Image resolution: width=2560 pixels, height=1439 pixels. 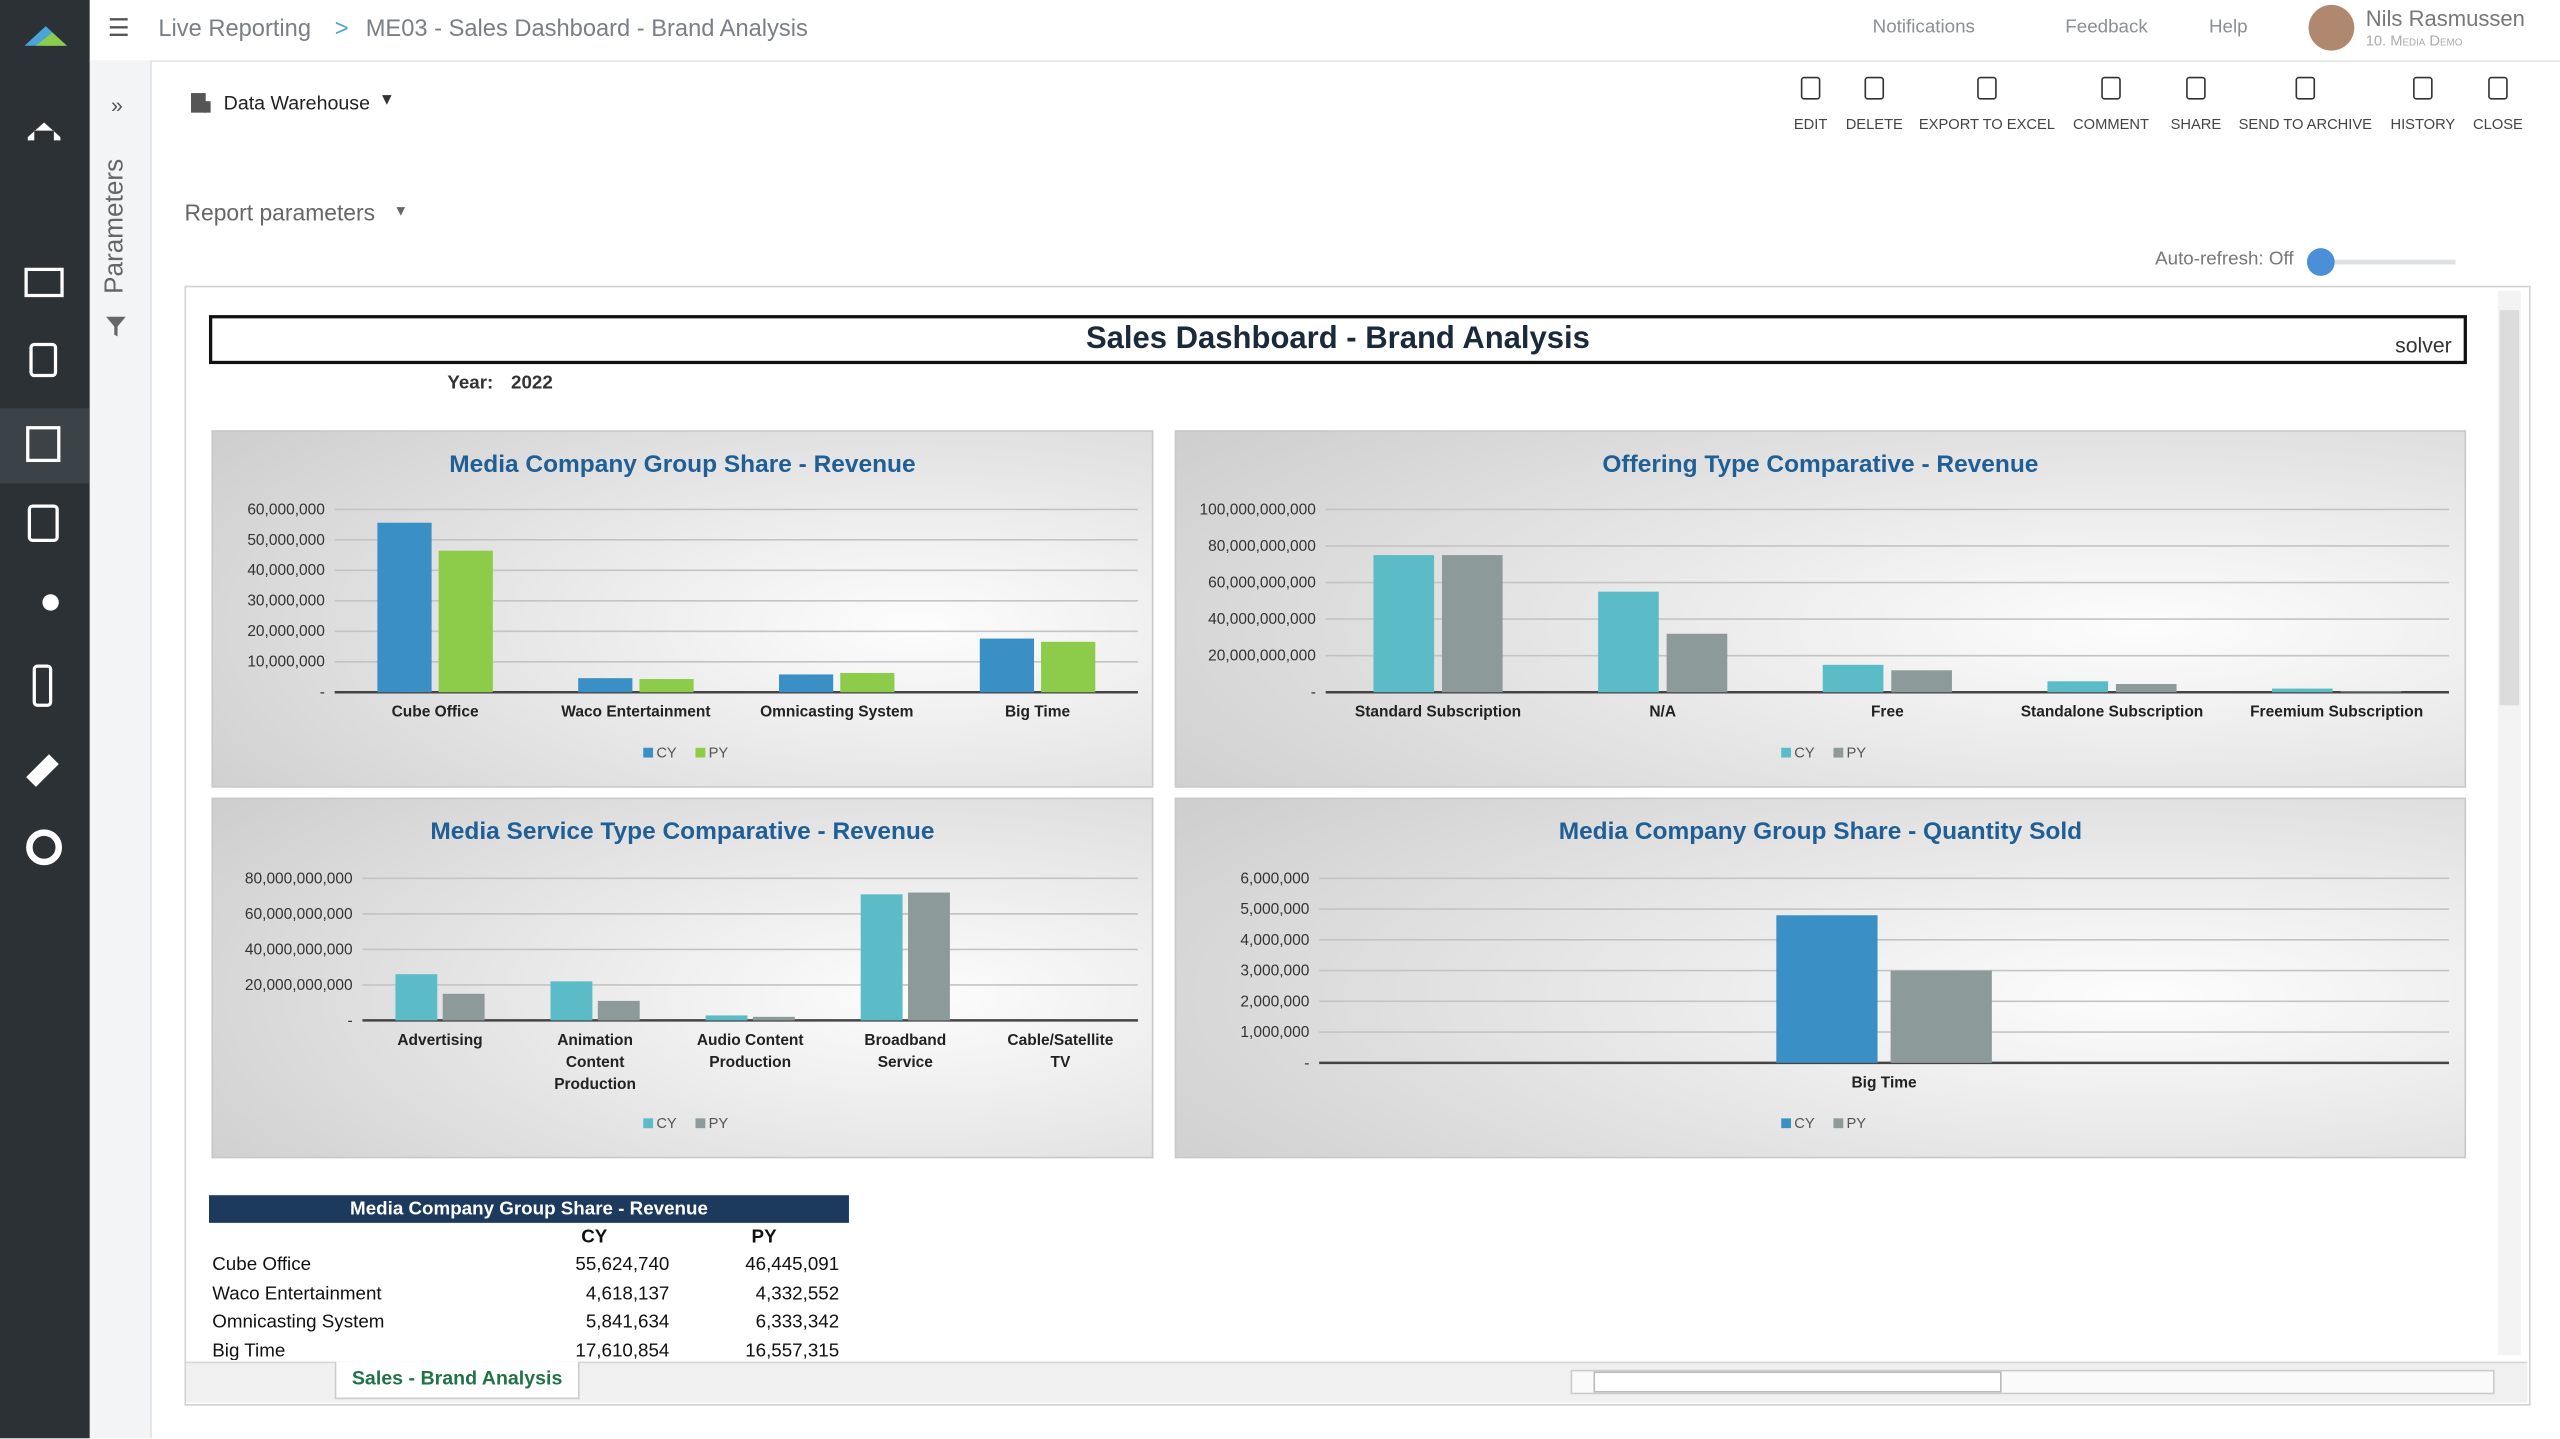 I want to click on toolbar-action: EXPORT TO EXCEL, so click(x=1987, y=124).